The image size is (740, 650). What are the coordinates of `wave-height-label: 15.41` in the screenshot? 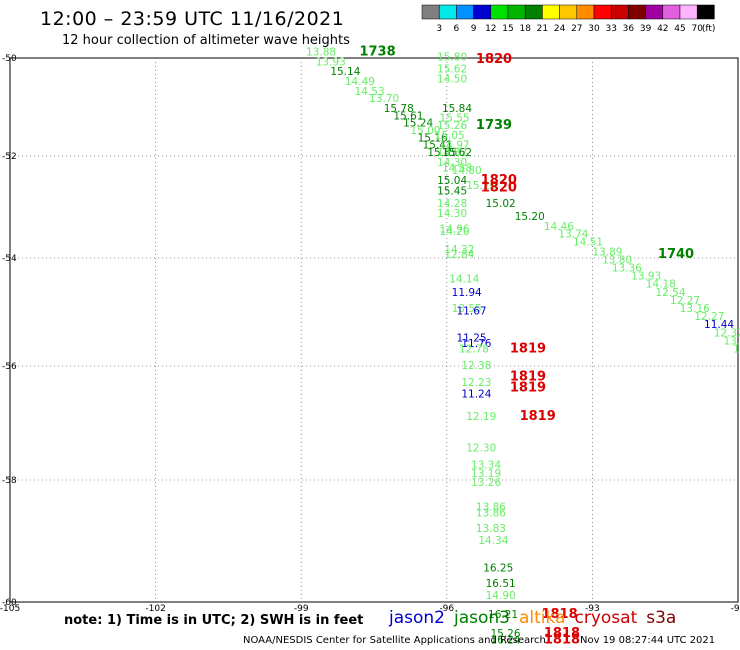 It's located at (438, 146).